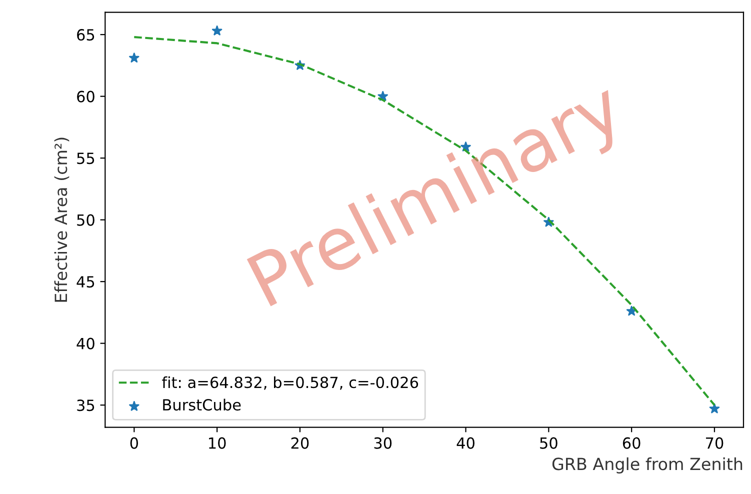  I want to click on y-axis-title: Effective Area (cm²), so click(62, 220).